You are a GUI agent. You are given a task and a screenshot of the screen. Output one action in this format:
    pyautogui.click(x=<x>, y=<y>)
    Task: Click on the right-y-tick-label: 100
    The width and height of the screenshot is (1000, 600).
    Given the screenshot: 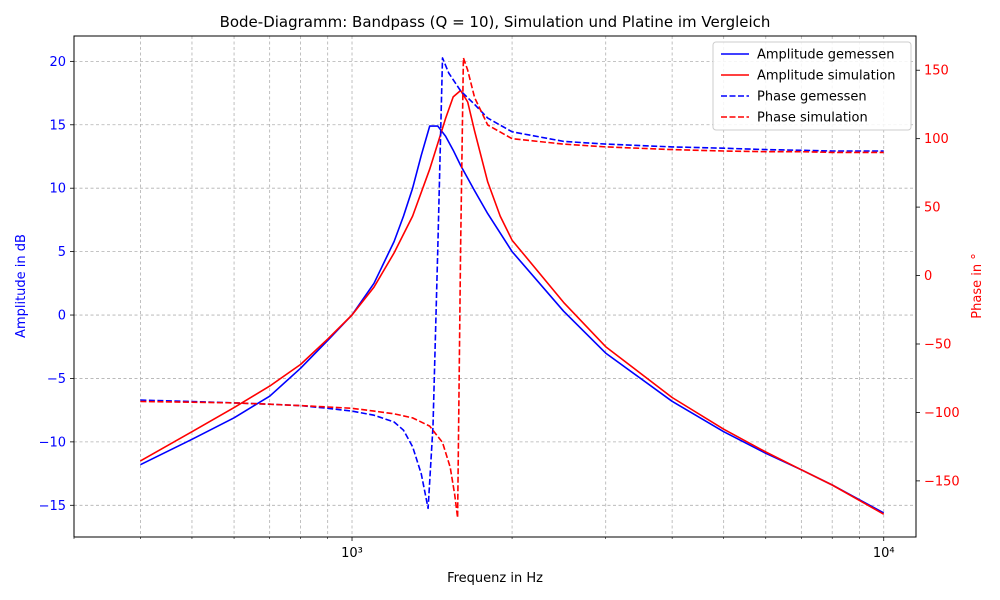 What is the action you would take?
    pyautogui.click(x=936, y=139)
    